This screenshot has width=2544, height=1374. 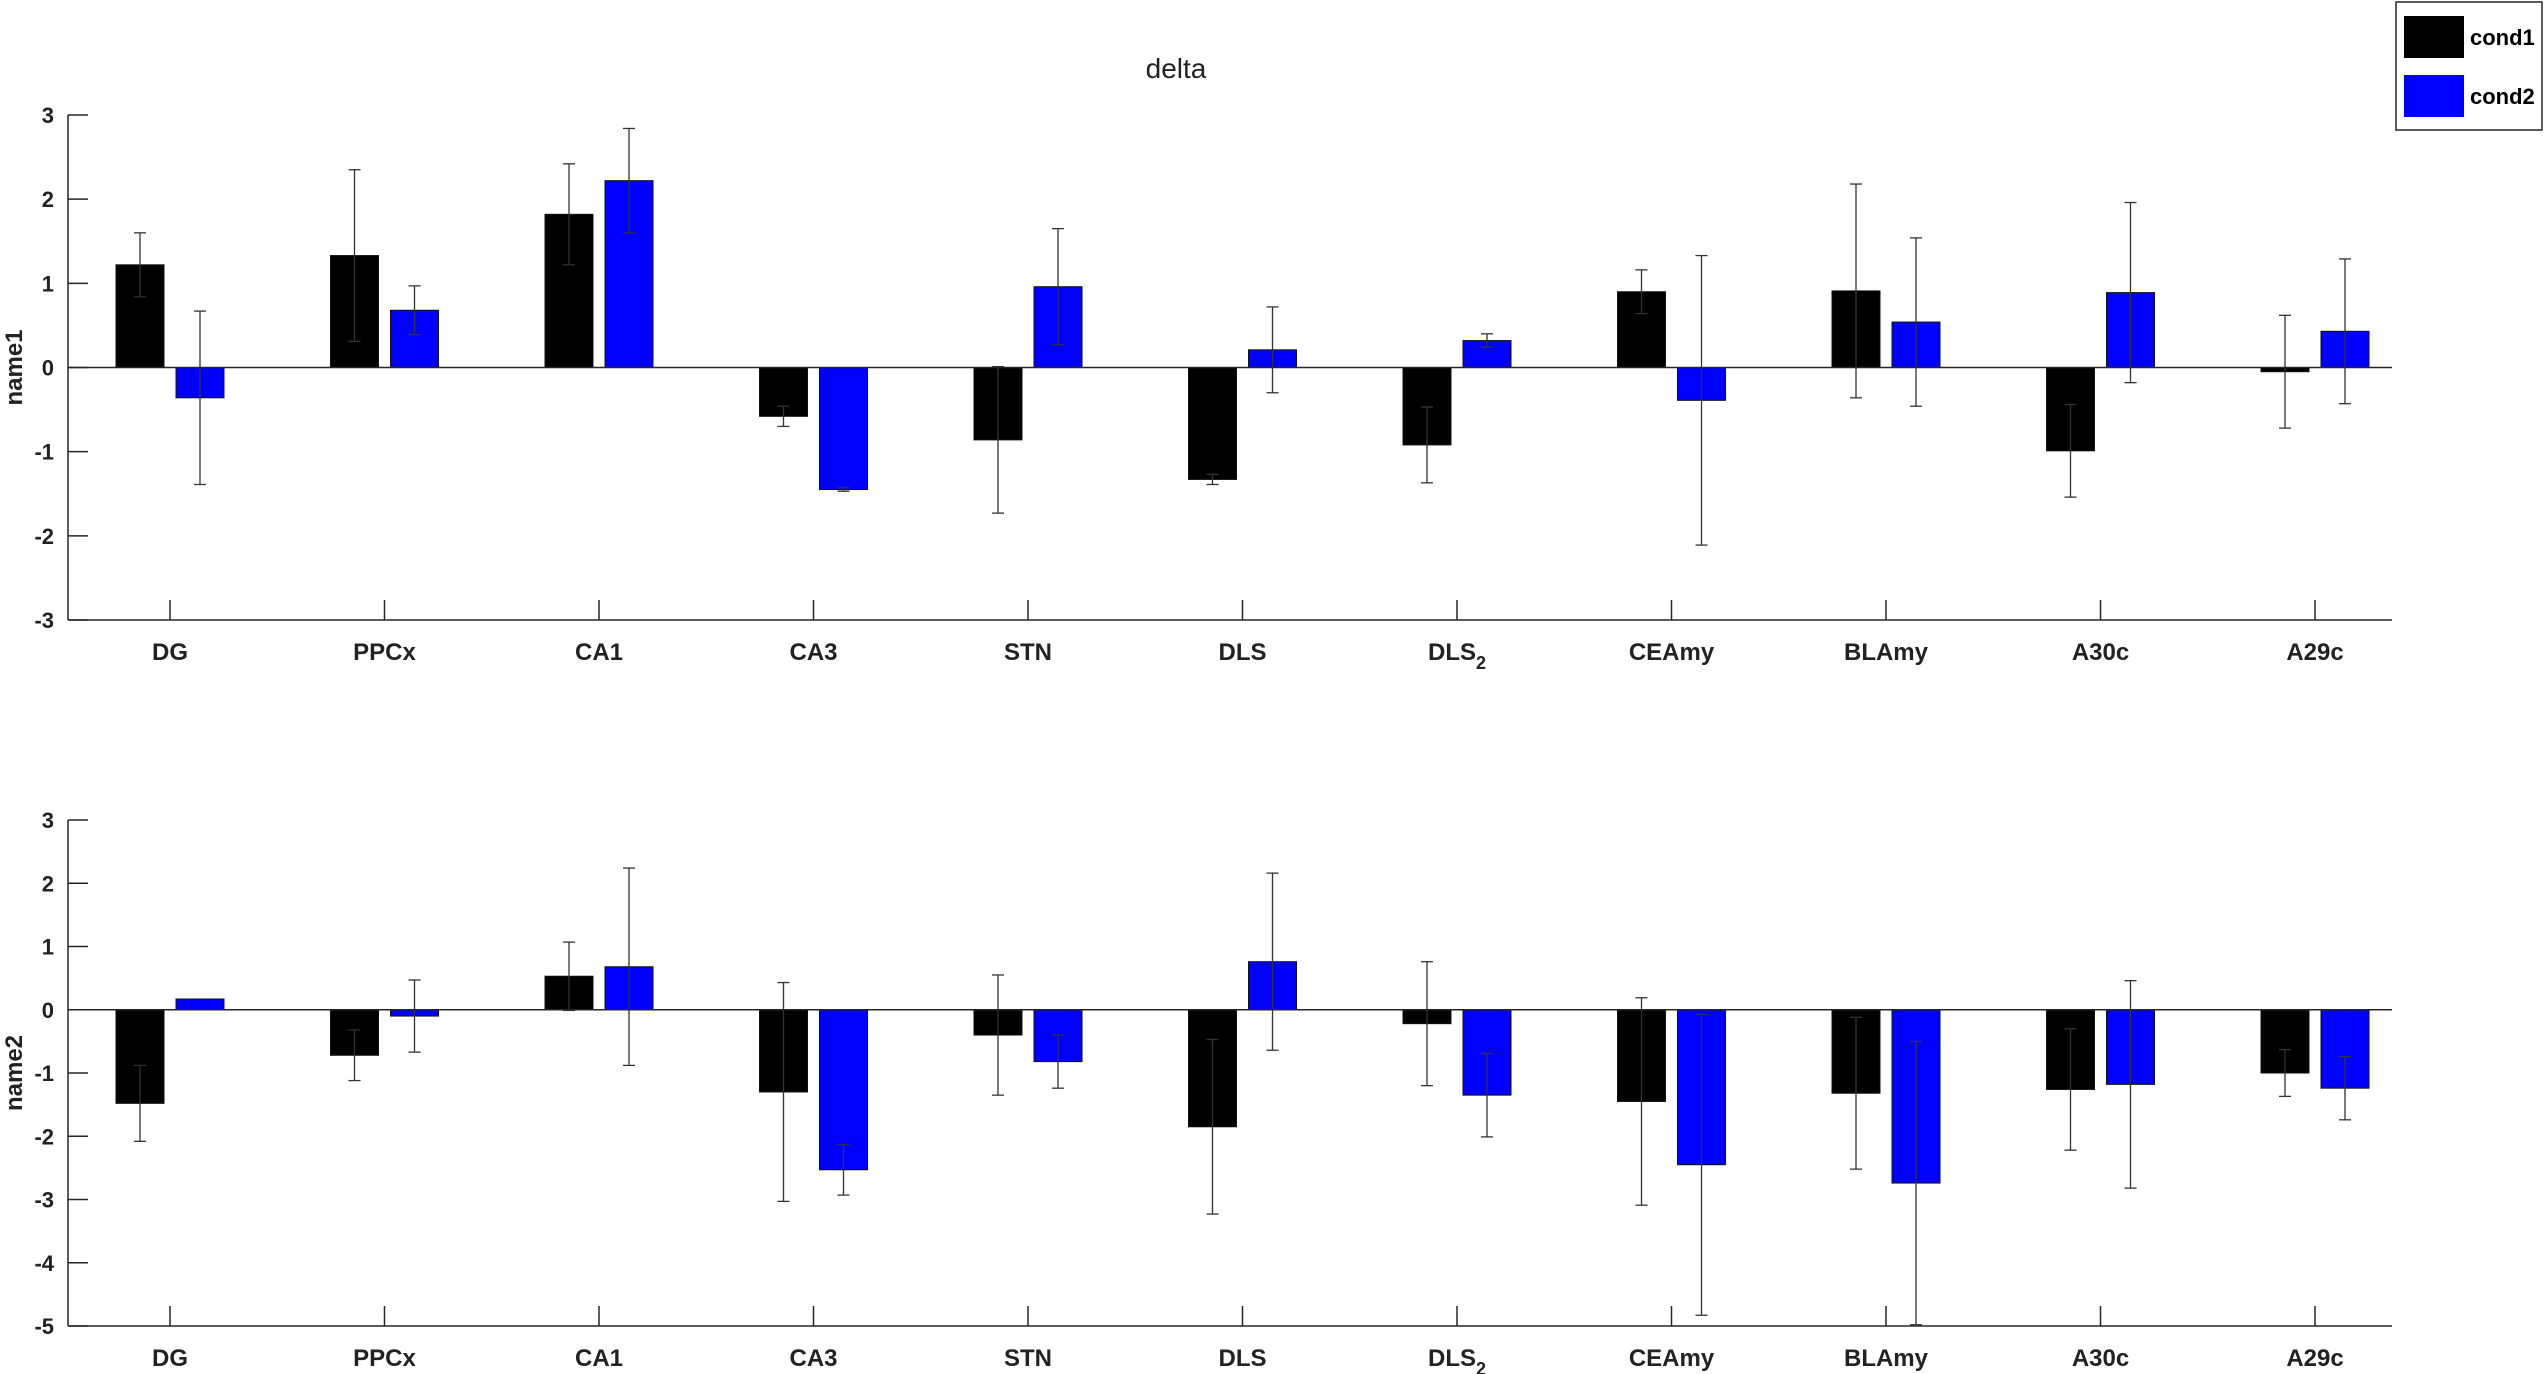 What do you see at coordinates (2502, 37) in the screenshot?
I see `legend-label-cond1: cond1` at bounding box center [2502, 37].